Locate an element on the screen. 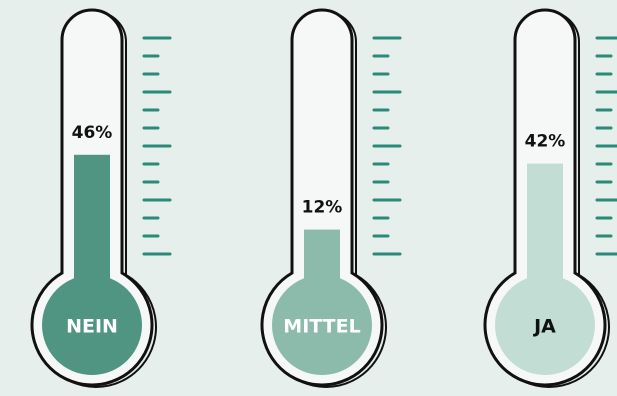  category-label: MITTEL is located at coordinates (321, 327).